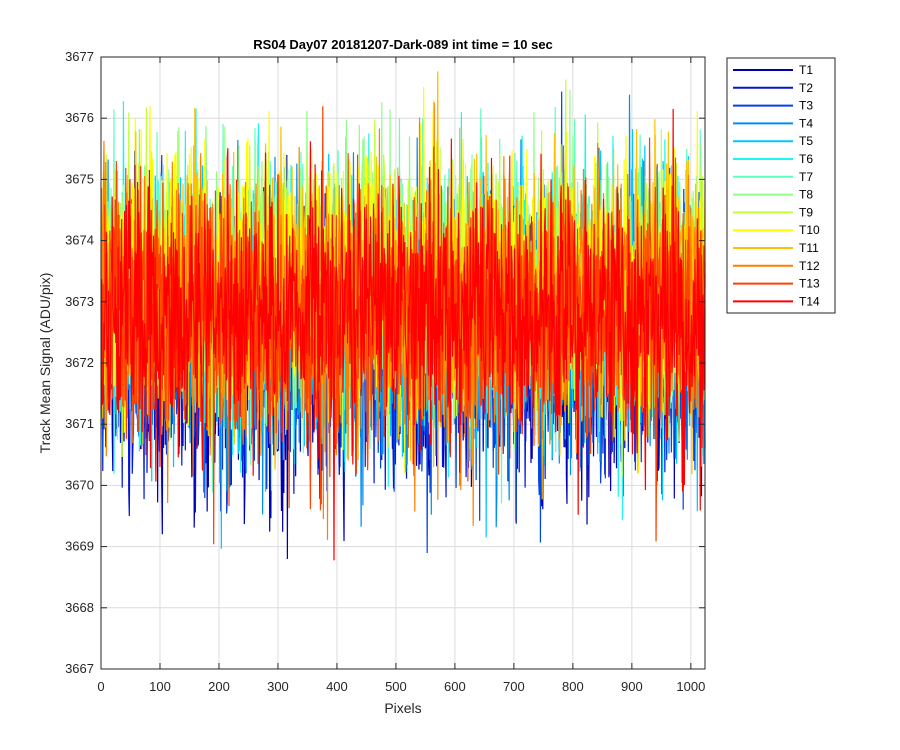  Describe the element at coordinates (809, 248) in the screenshot. I see `legend-label-t11: T11` at that location.